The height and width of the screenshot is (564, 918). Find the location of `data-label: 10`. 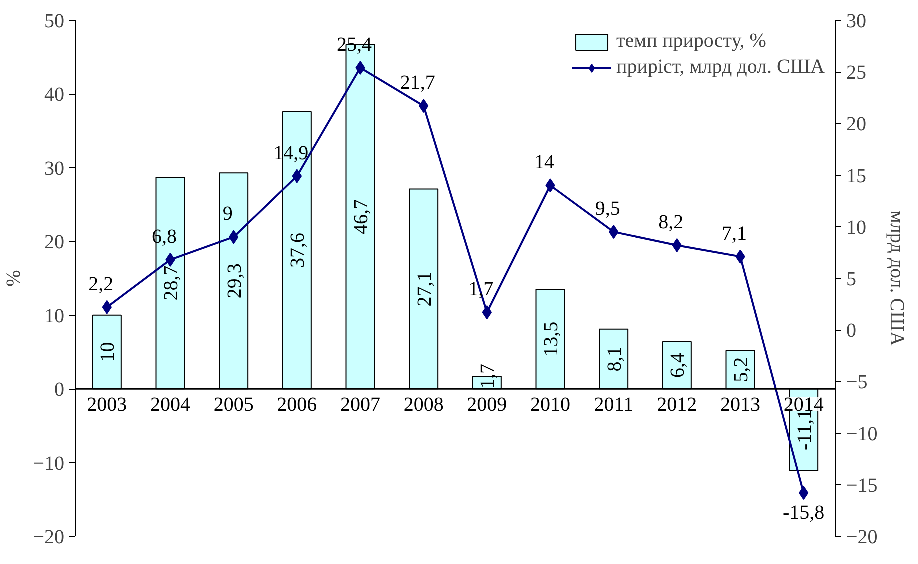

data-label: 10 is located at coordinates (108, 352).